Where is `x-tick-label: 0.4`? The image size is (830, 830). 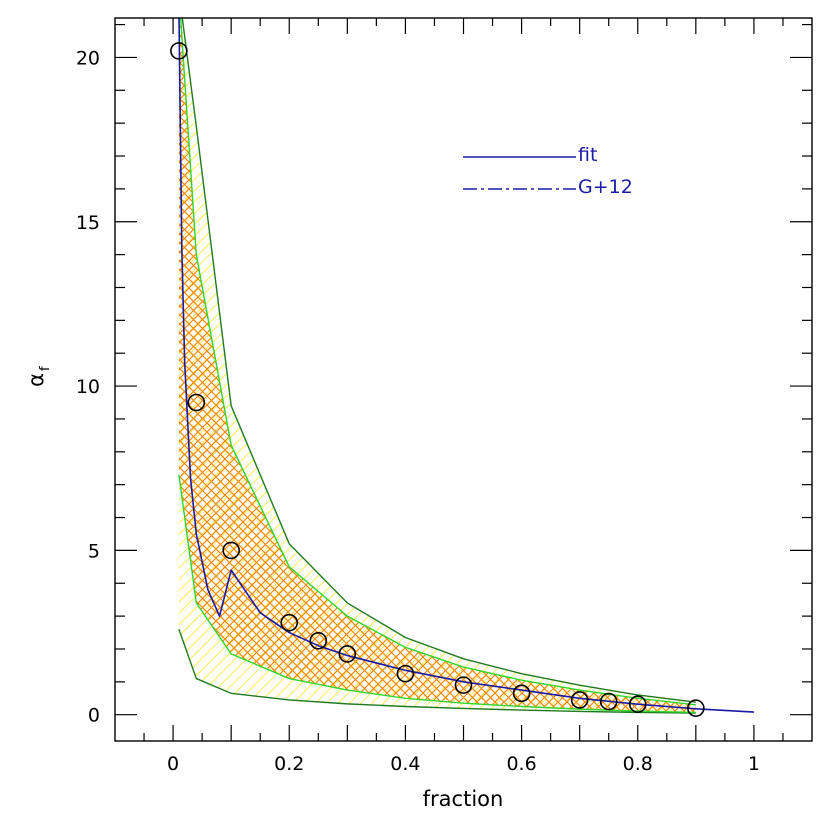
x-tick-label: 0.4 is located at coordinates (405, 764).